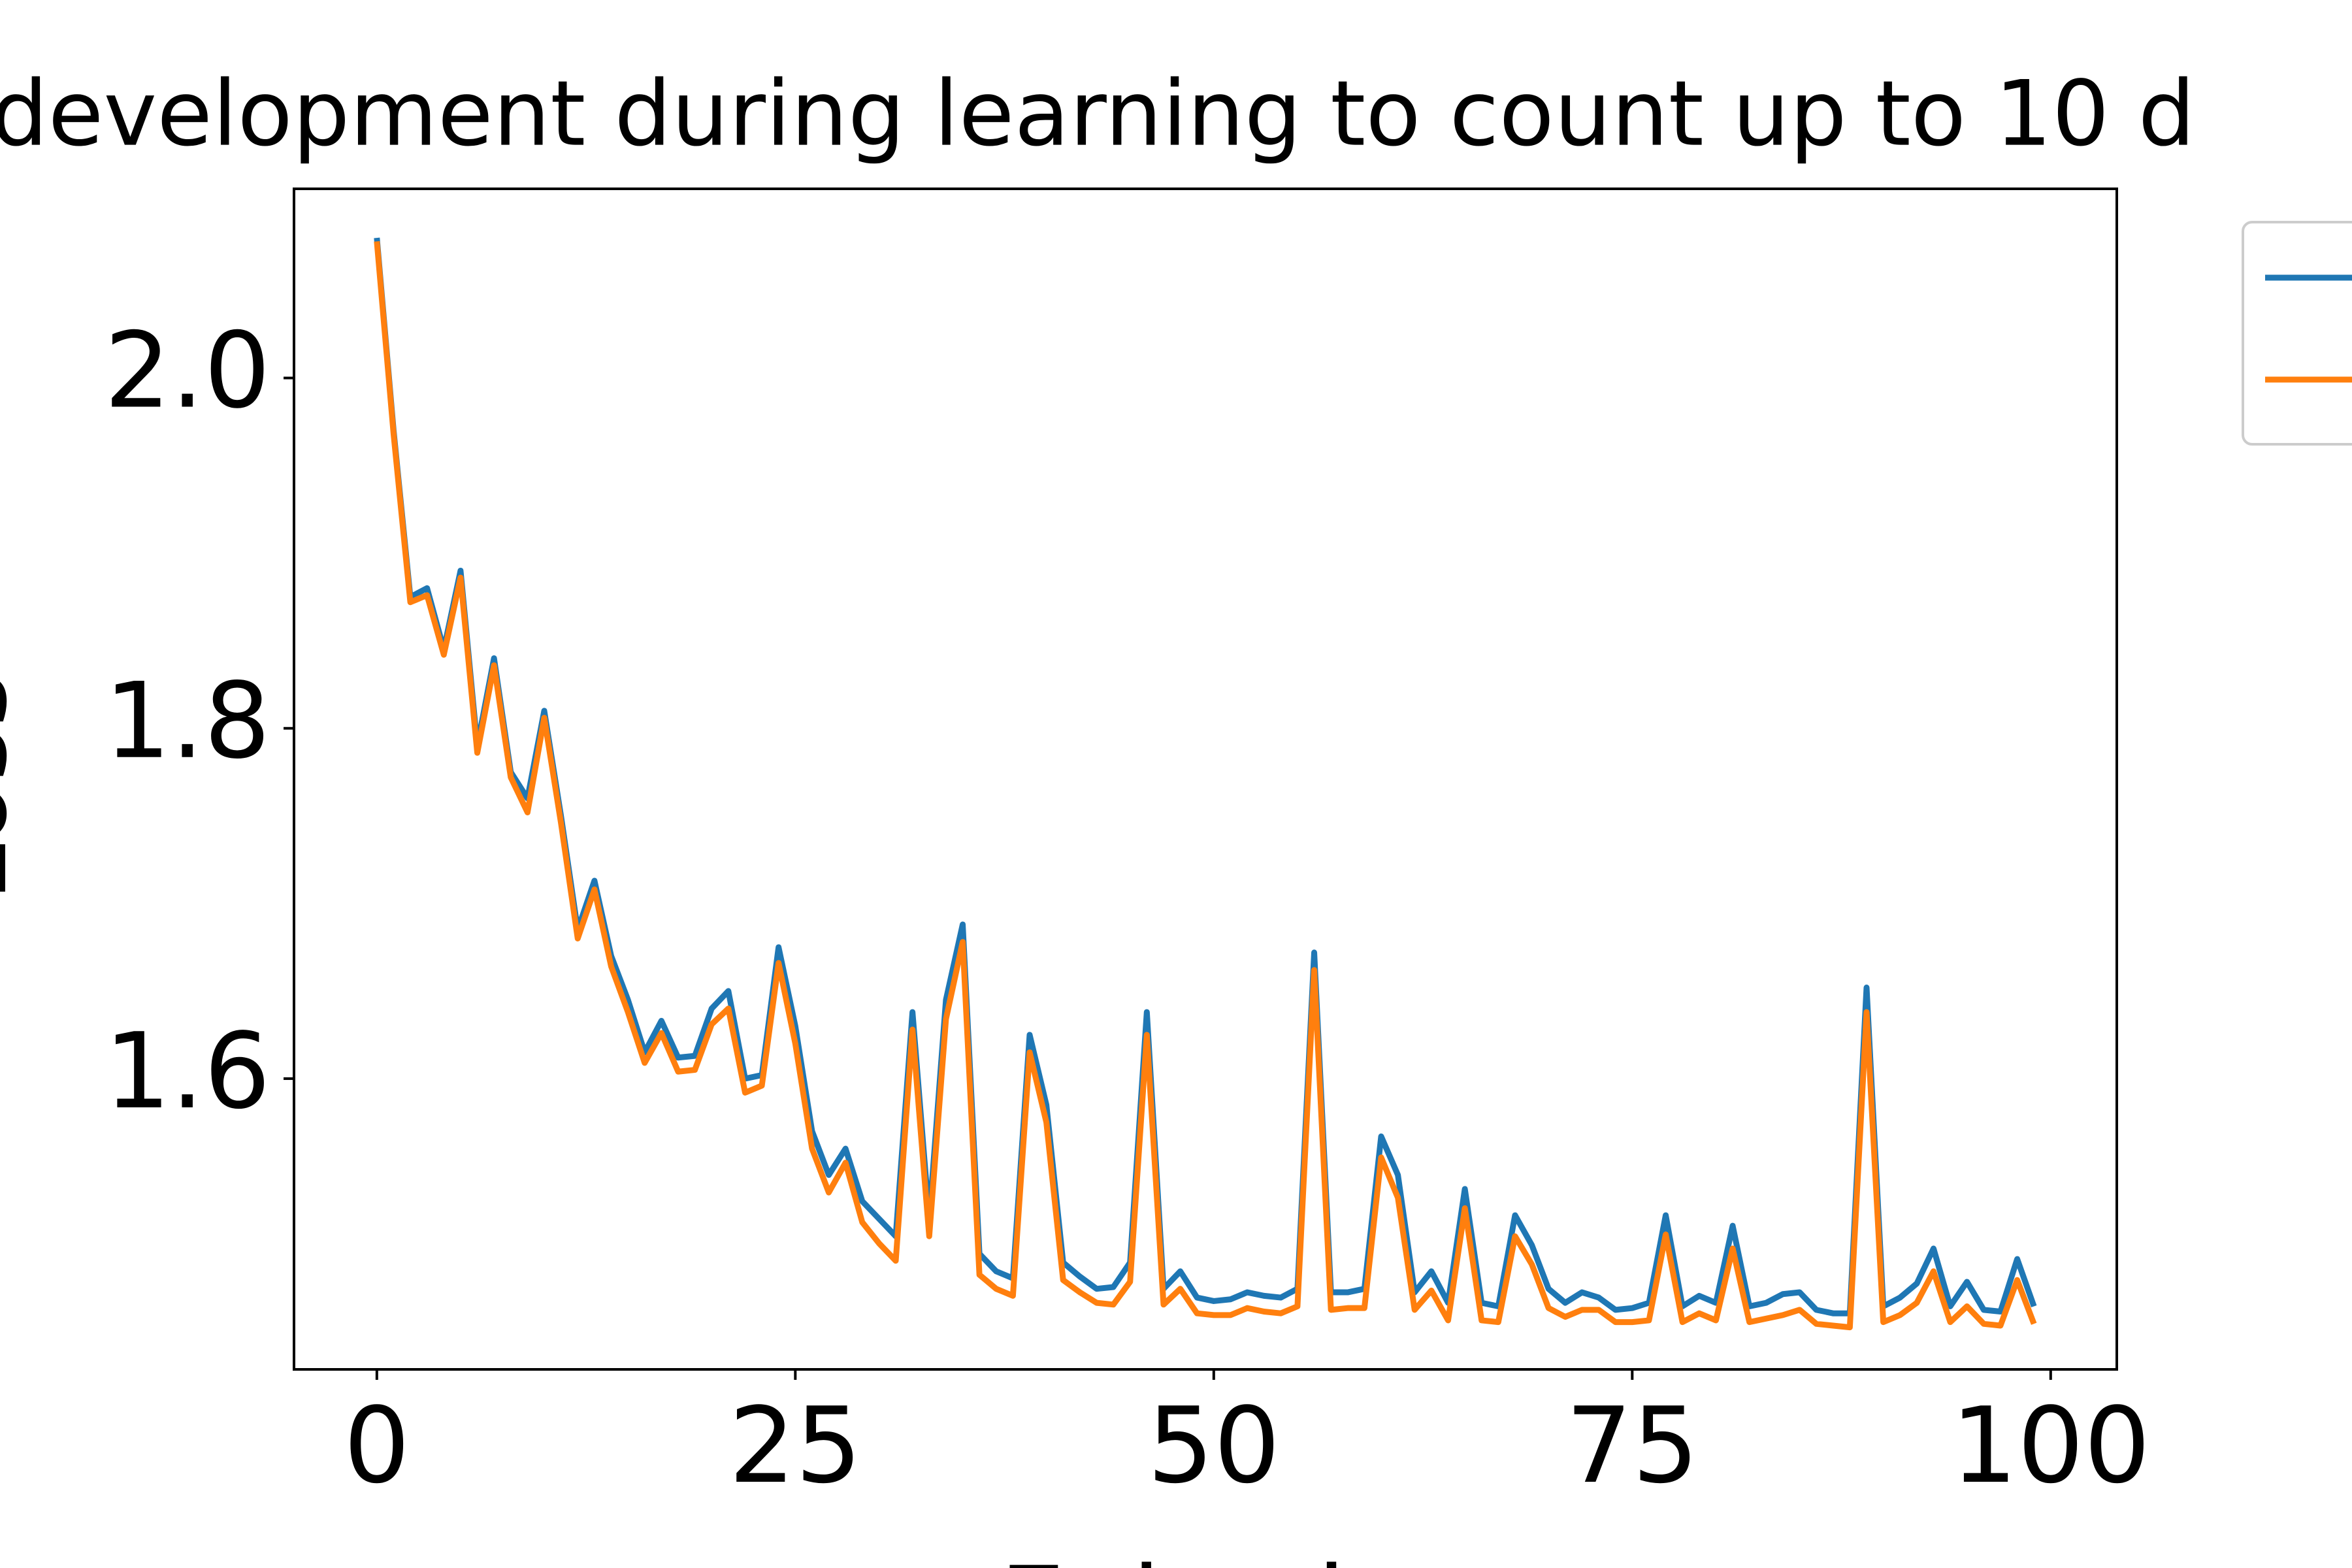  Describe the element at coordinates (187, 1071) in the screenshot. I see `y-tick-label: 1.6` at that location.